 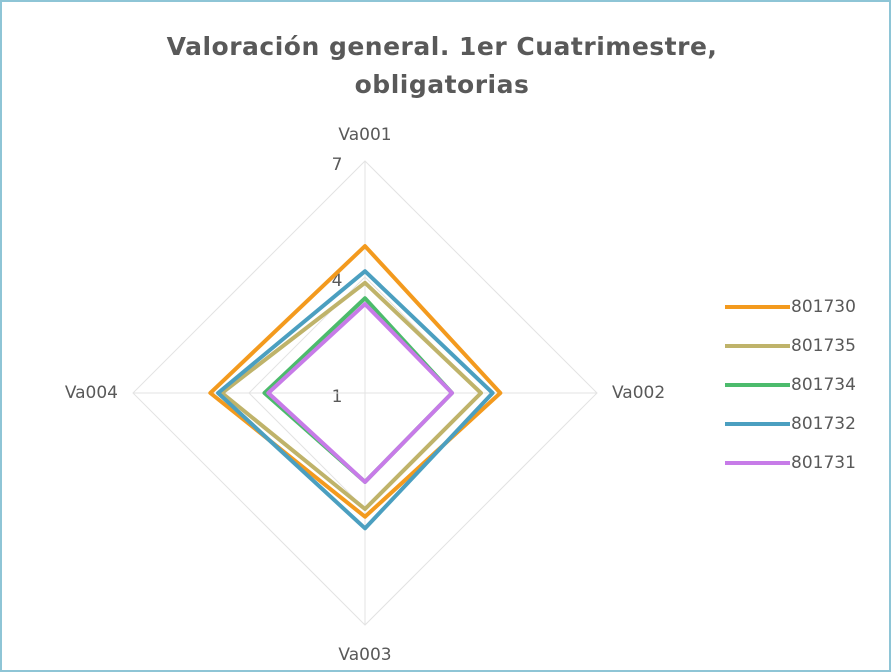 I want to click on r-tick-label: 7, so click(x=337, y=165).